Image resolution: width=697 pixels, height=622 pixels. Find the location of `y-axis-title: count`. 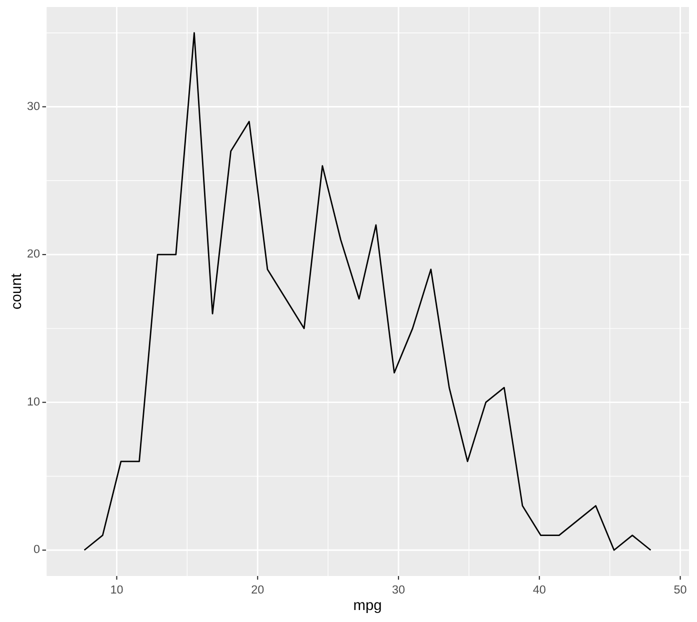

y-axis-title: count is located at coordinates (16, 292).